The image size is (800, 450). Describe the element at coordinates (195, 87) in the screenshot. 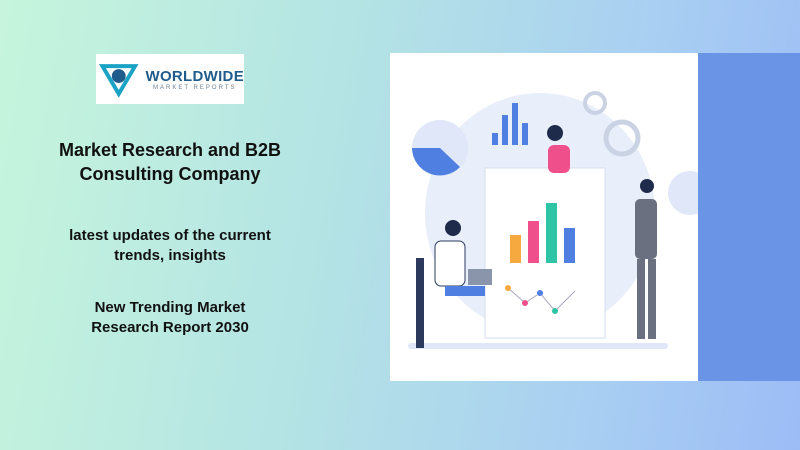

I see `logo-sub-text: MARKET REPORTS` at that location.